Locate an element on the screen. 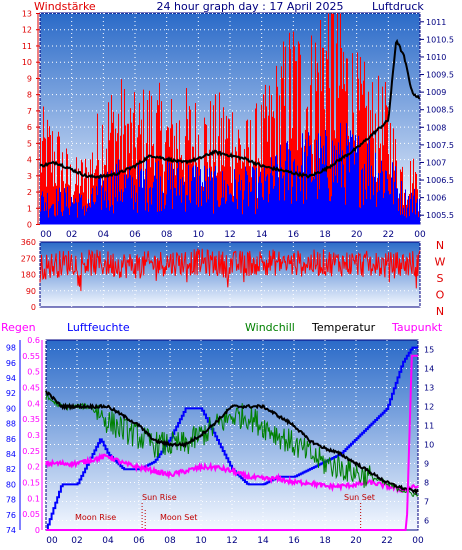  rain-tick-label: 0.4 is located at coordinates (33, 403).